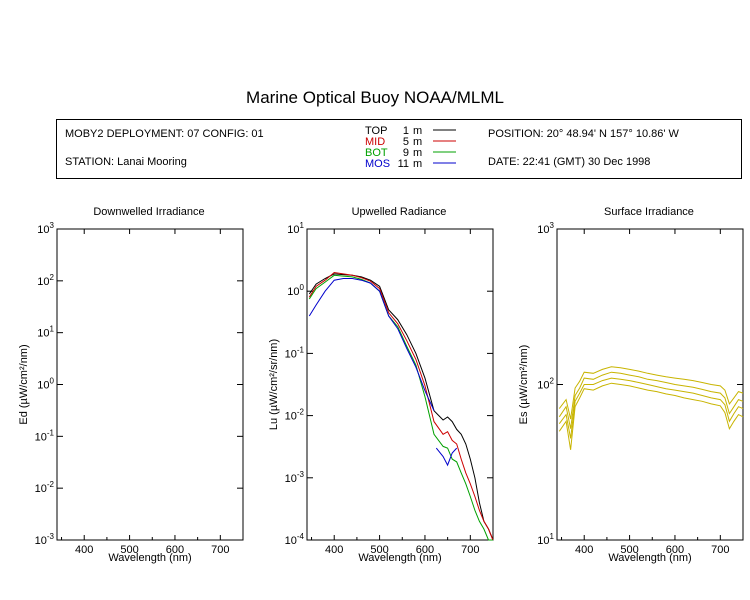  What do you see at coordinates (164, 134) in the screenshot?
I see `deployment-text: MOBY2 DEPLOYMENT: 07 CONFIG: 01` at bounding box center [164, 134].